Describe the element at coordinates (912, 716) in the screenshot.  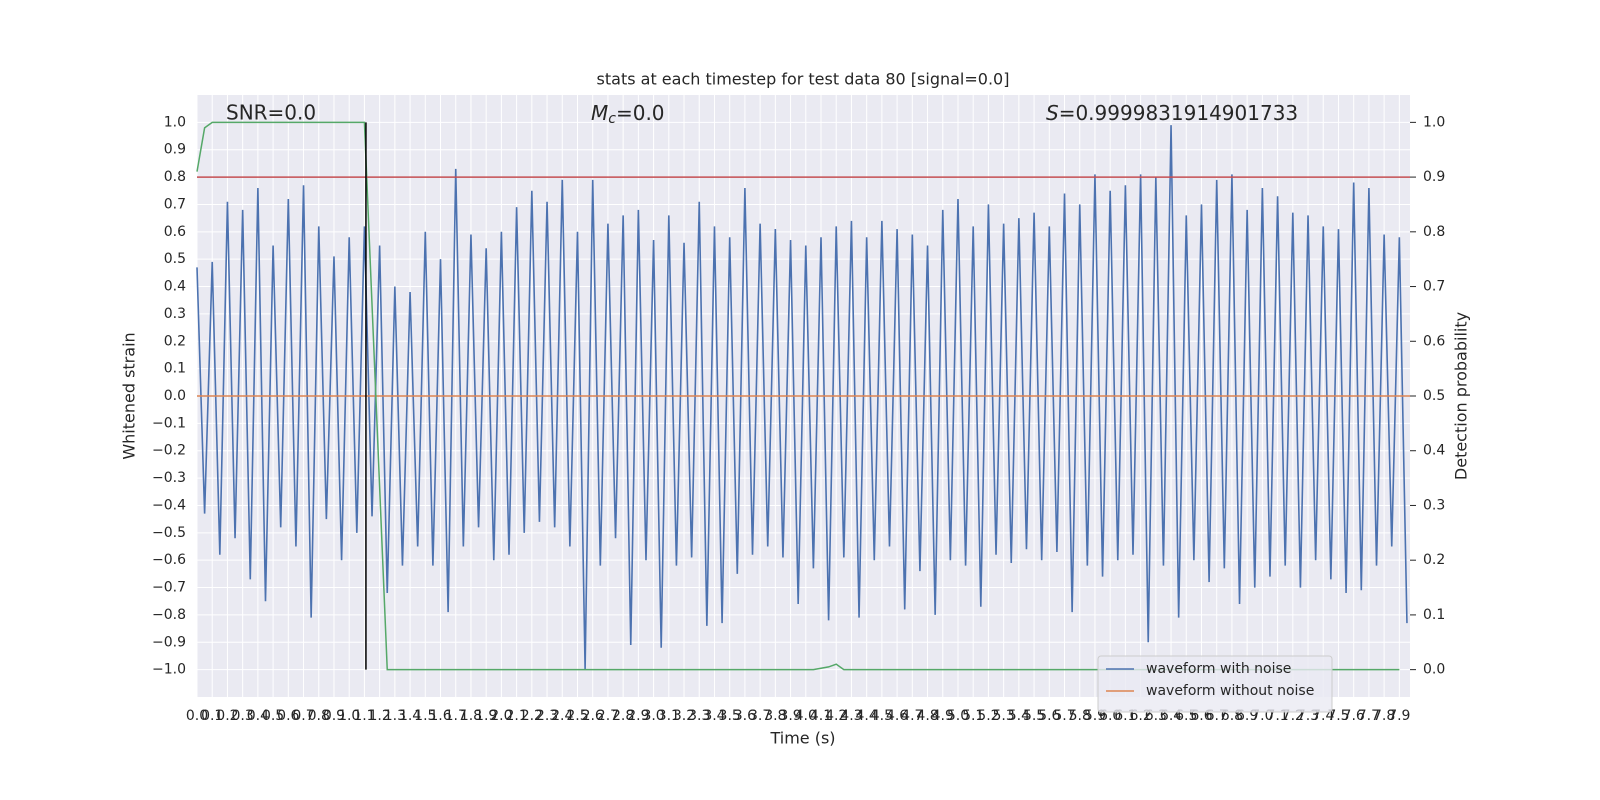
I see `x-tick-label: 4.7` at that location.